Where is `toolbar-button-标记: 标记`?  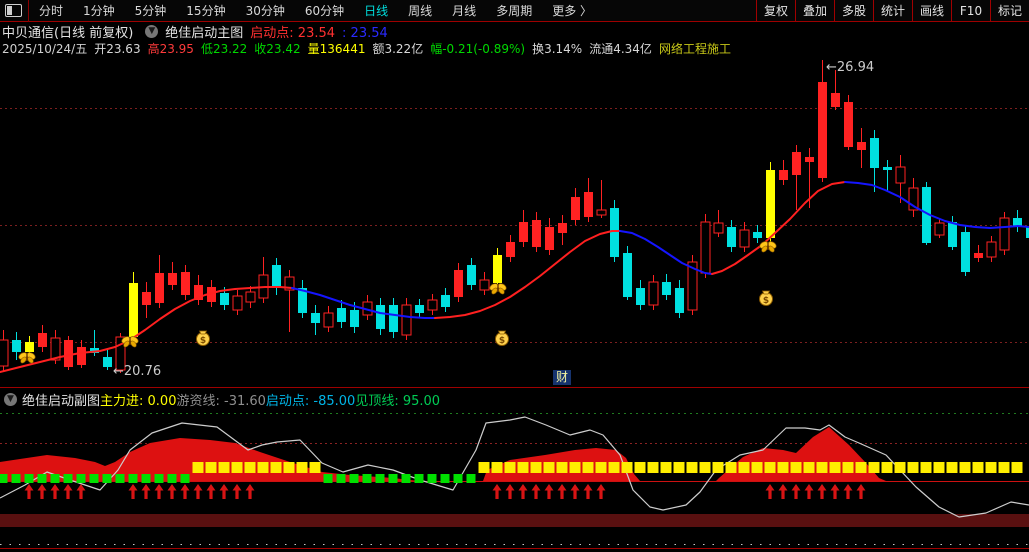 toolbar-button-标记: 标记 is located at coordinates (1009, 10).